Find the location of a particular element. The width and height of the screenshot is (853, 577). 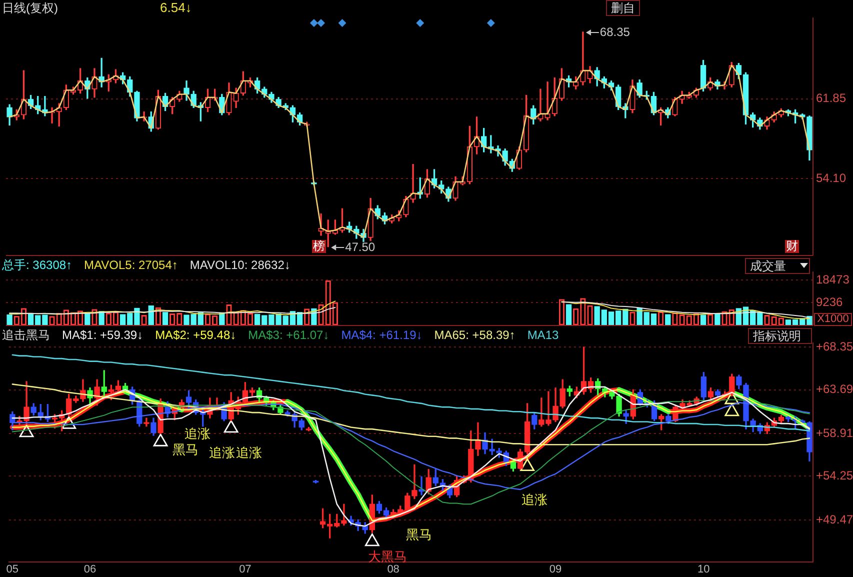

y-tick-label: 18473 is located at coordinates (833, 279).